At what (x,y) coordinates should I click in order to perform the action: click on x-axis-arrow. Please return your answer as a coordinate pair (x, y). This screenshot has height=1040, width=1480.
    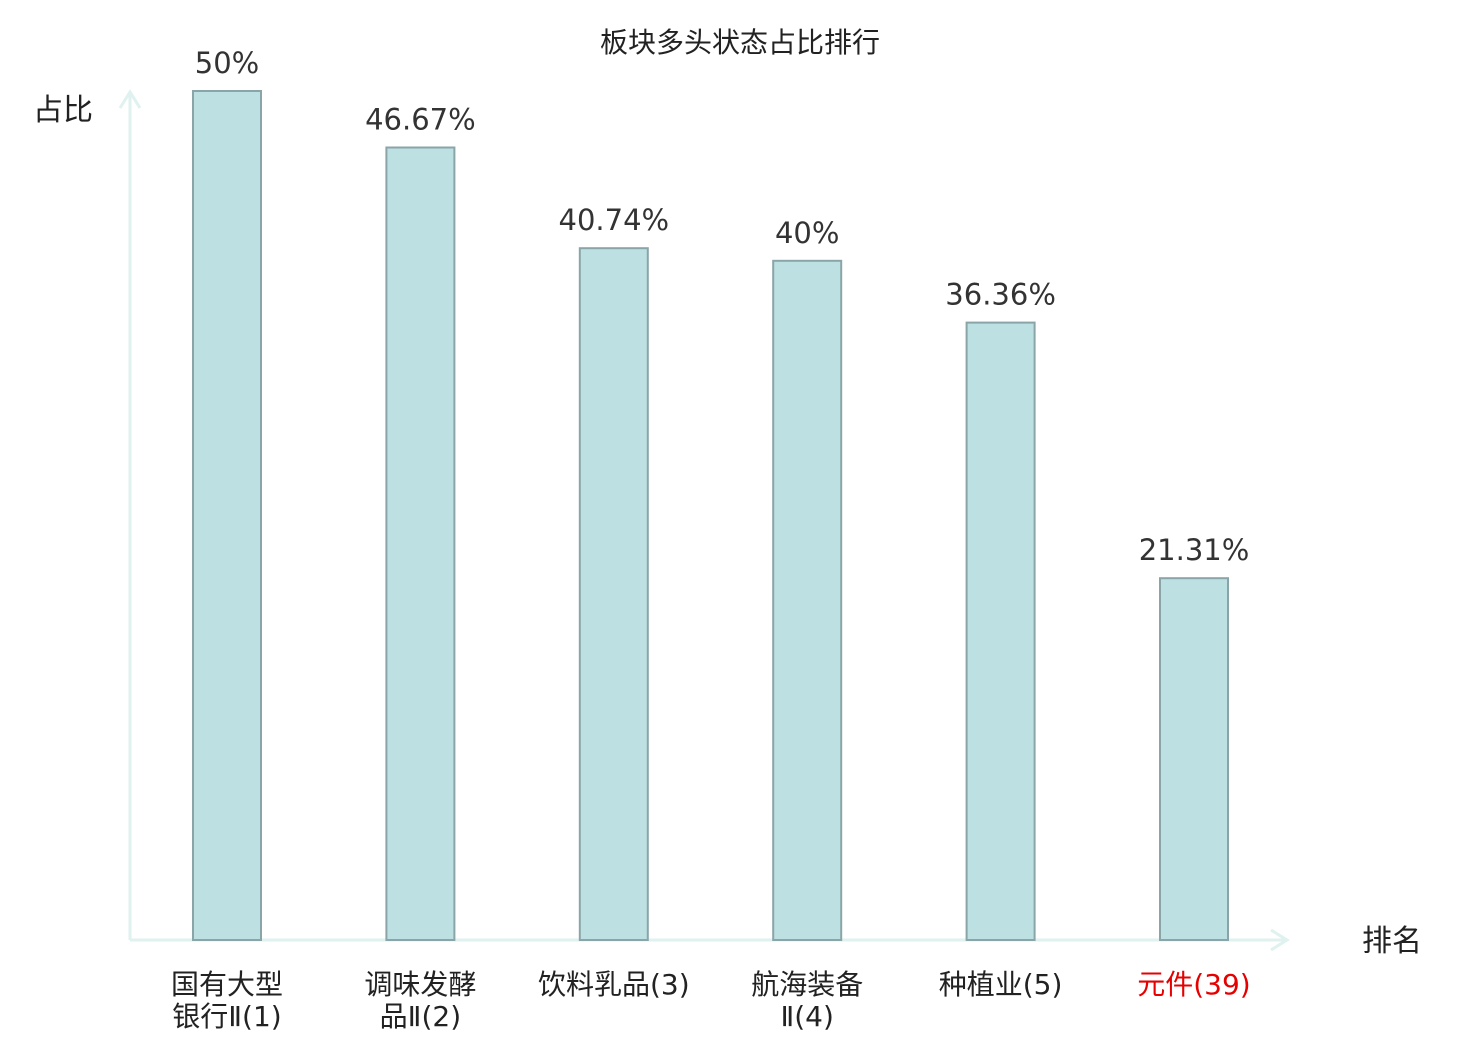
    Looking at the image, I should click on (1280, 940).